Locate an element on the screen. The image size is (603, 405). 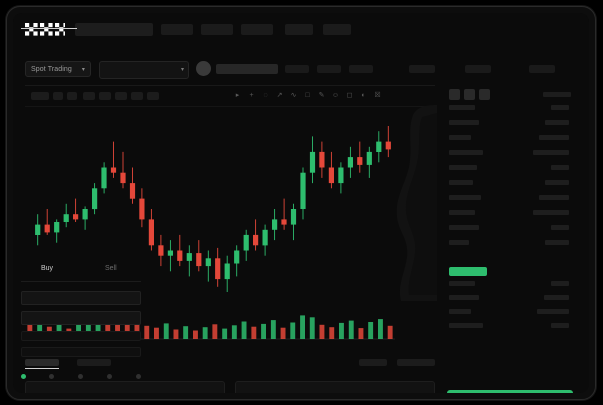
orderbook-bids-icon is located at coordinates (469, 94).